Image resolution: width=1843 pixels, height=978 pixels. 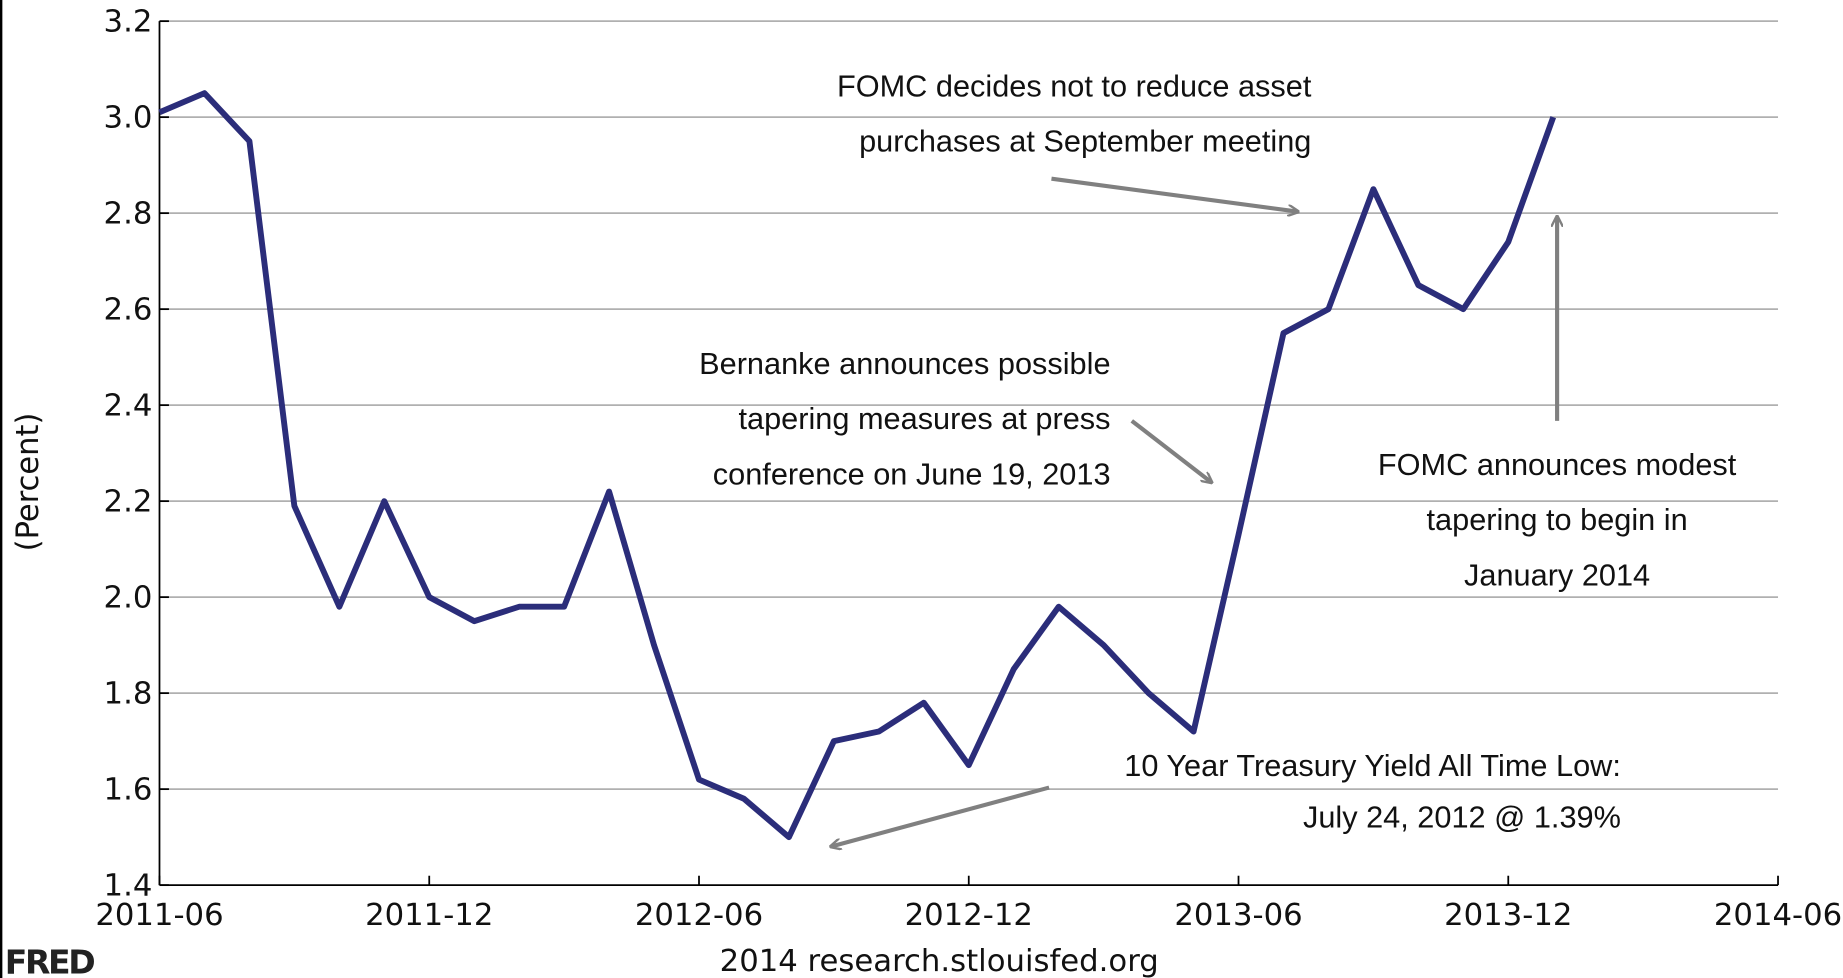 What do you see at coordinates (1462, 818) in the screenshot?
I see `annotation: July 24, 2012 @ 1.39%` at bounding box center [1462, 818].